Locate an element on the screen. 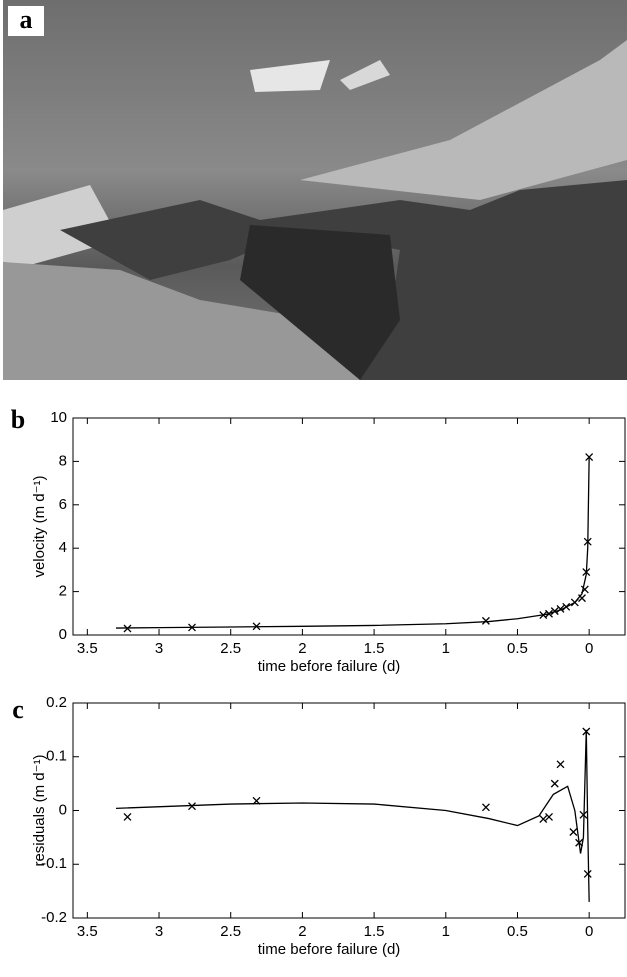 The width and height of the screenshot is (627, 977). y-tick-label: -0.1 is located at coordinates (54, 863).